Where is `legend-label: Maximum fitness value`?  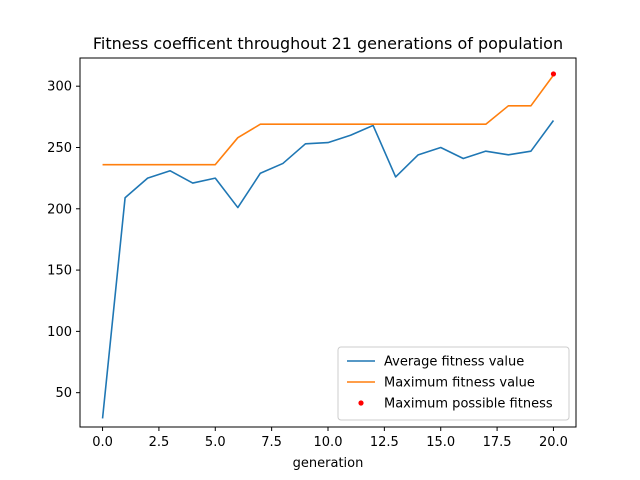
legend-label: Maximum fitness value is located at coordinates (459, 383).